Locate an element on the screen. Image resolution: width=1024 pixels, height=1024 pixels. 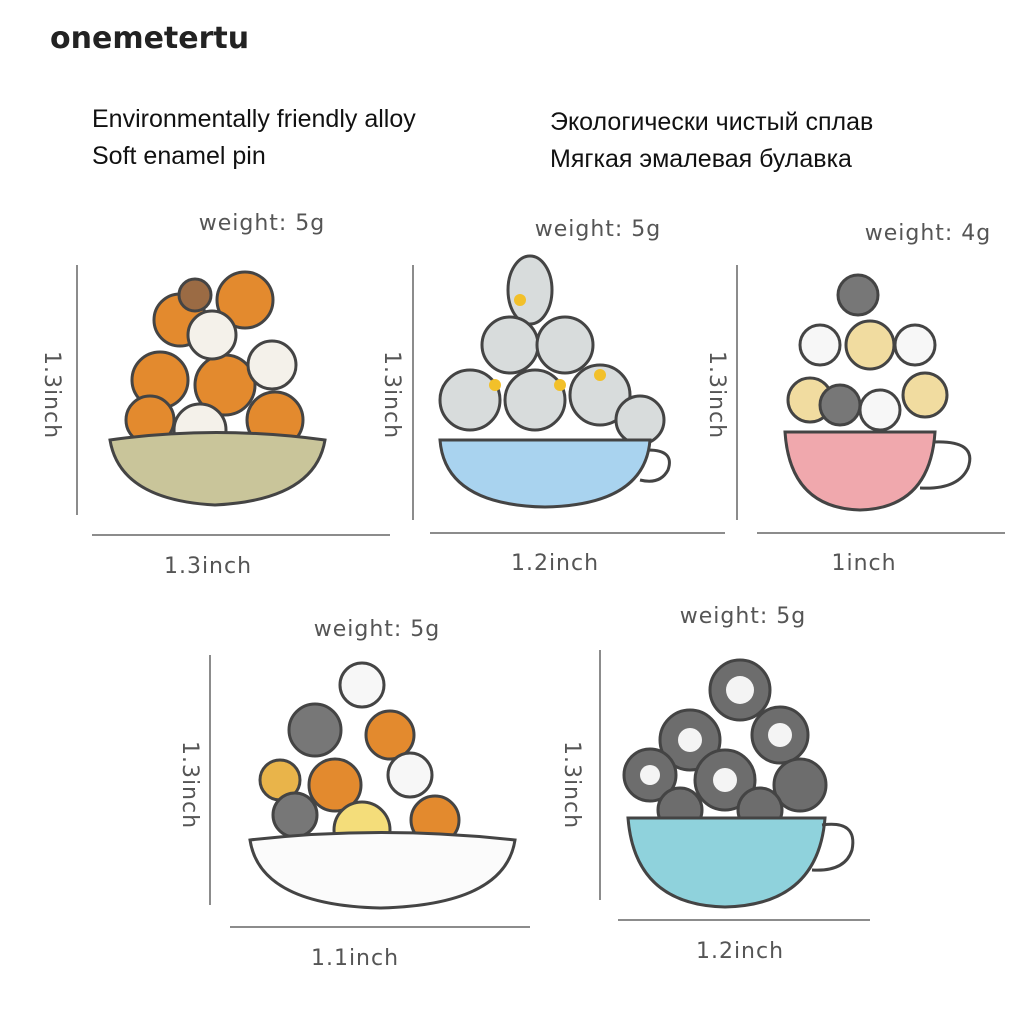
width-label: 1.1inch is located at coordinates (355, 958).